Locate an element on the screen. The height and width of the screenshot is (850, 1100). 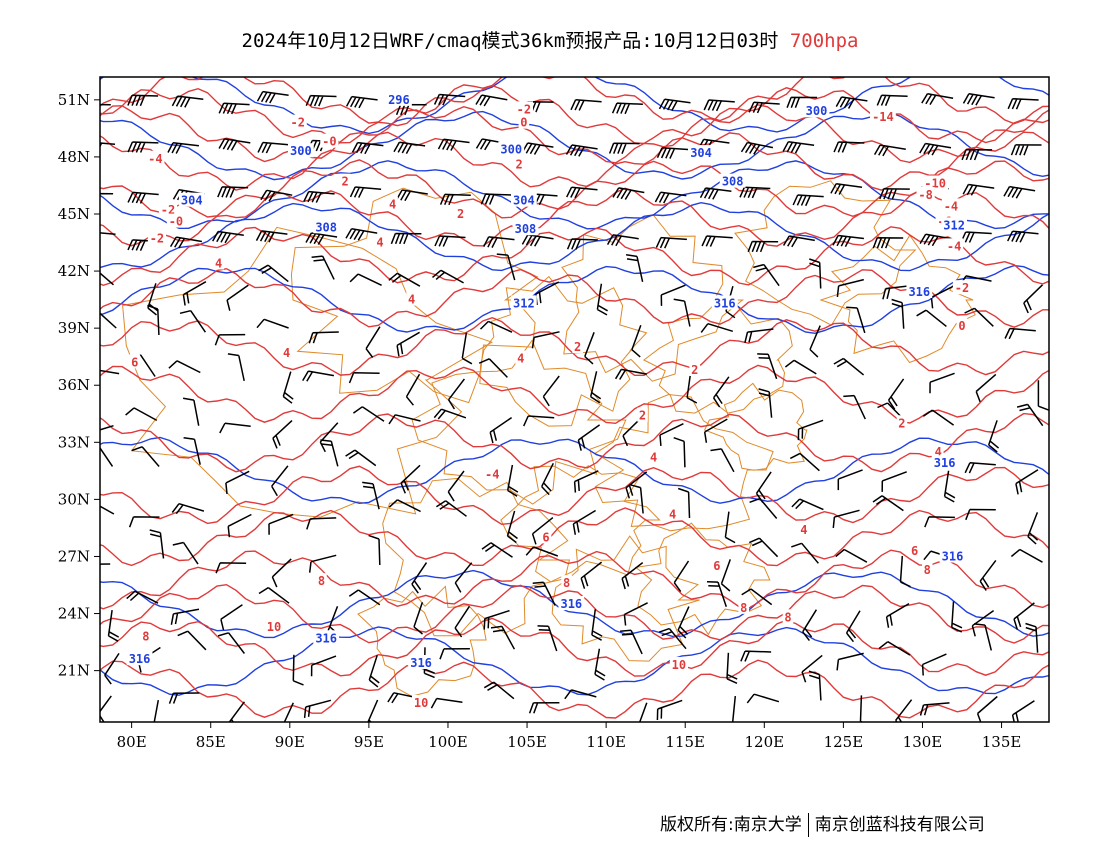
height-label: 308 is located at coordinates (526, 229).